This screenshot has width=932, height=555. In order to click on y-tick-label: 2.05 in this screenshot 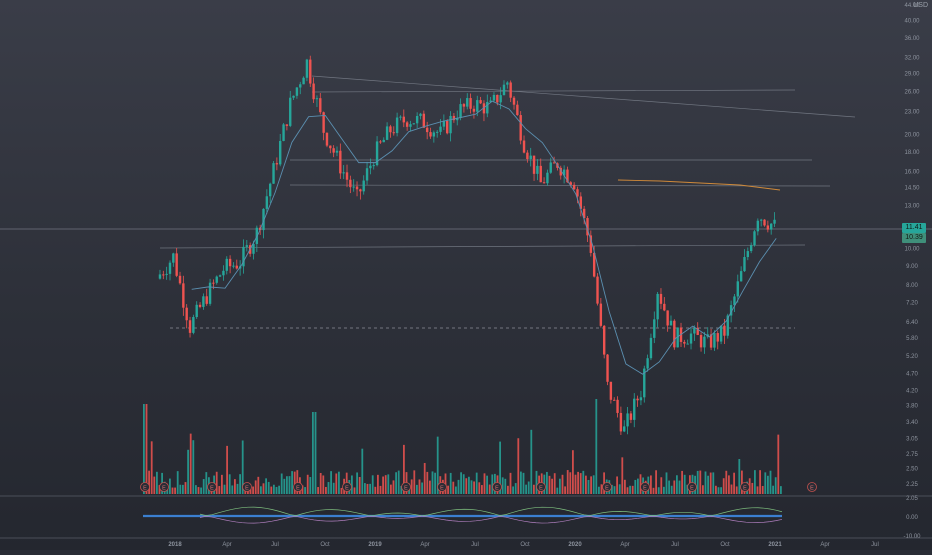, I will do `click(912, 499)`.